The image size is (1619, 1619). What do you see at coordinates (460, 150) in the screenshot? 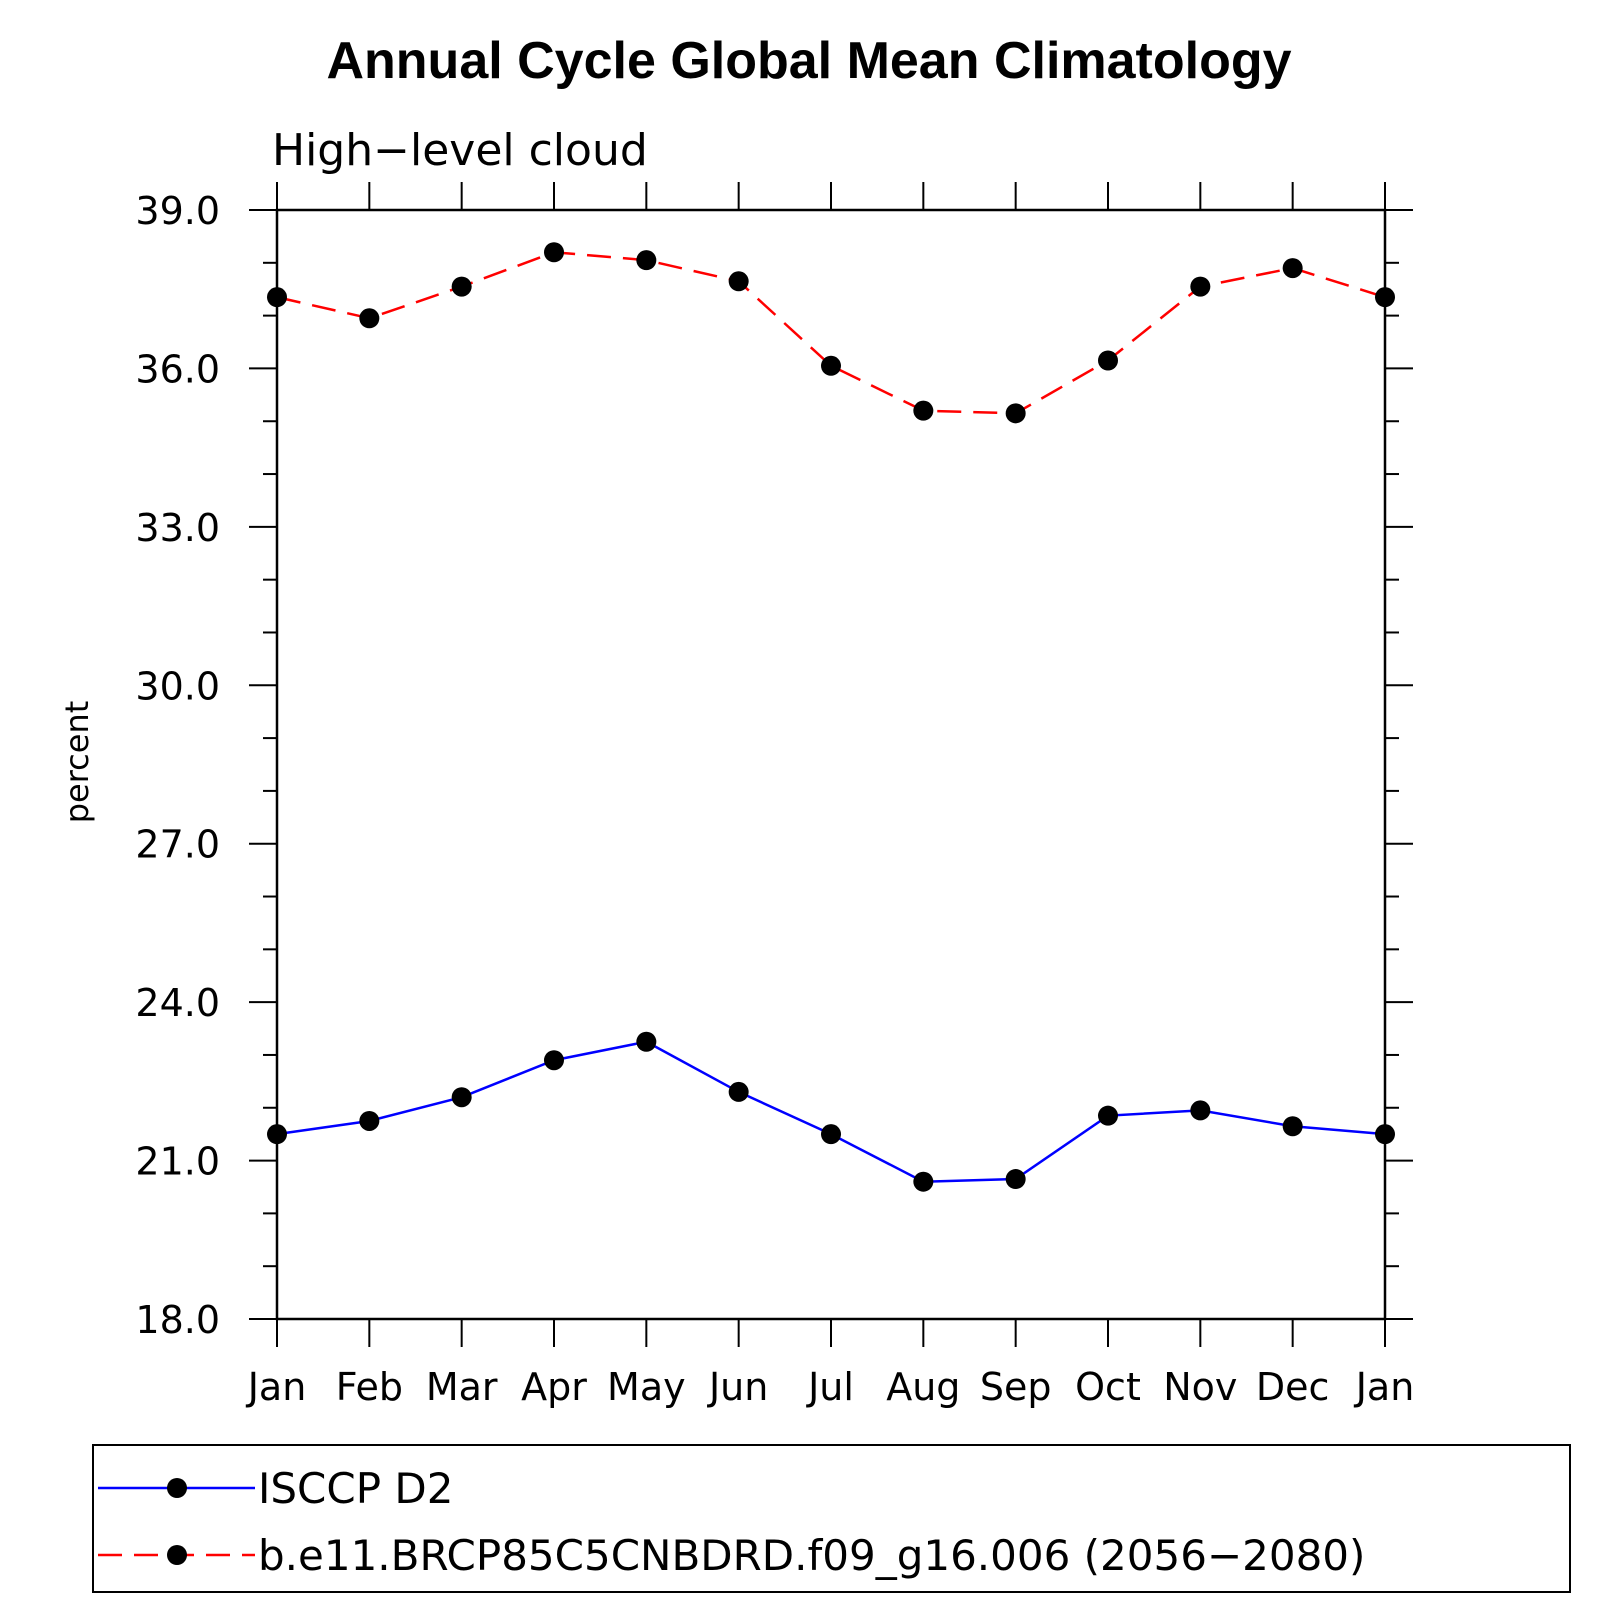
I see `chart-subtitle: High−level cloud` at bounding box center [460, 150].